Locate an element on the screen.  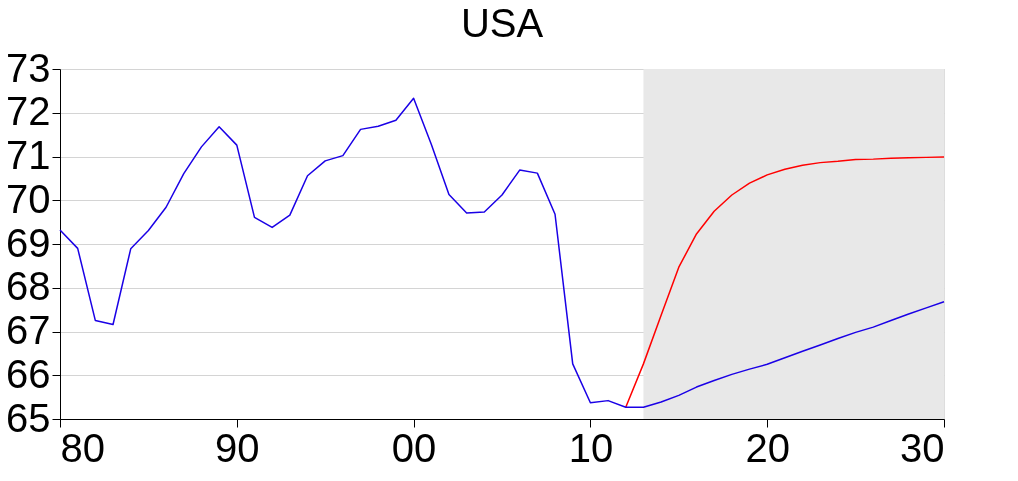
y-tick-label: 67 is located at coordinates (28, 330).